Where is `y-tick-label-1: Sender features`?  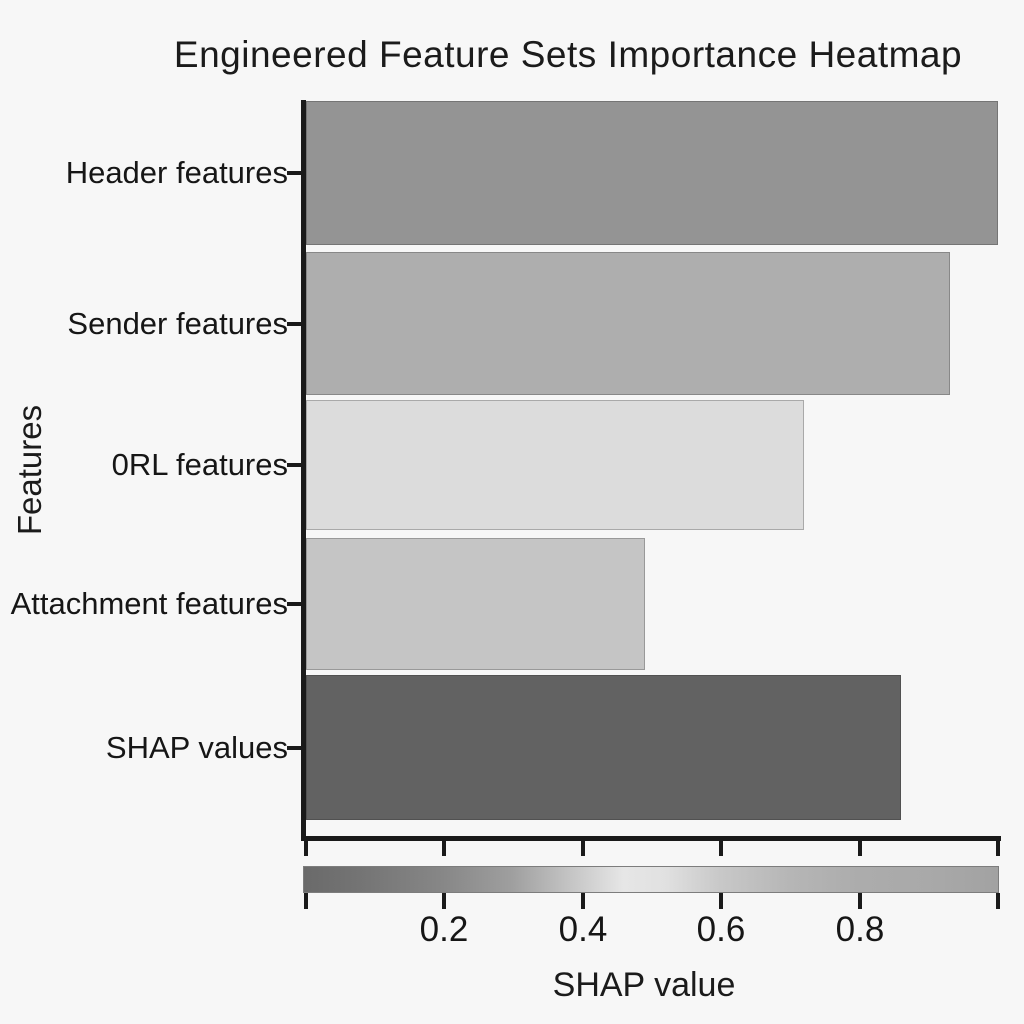
y-tick-label-1: Sender features is located at coordinates (177, 323).